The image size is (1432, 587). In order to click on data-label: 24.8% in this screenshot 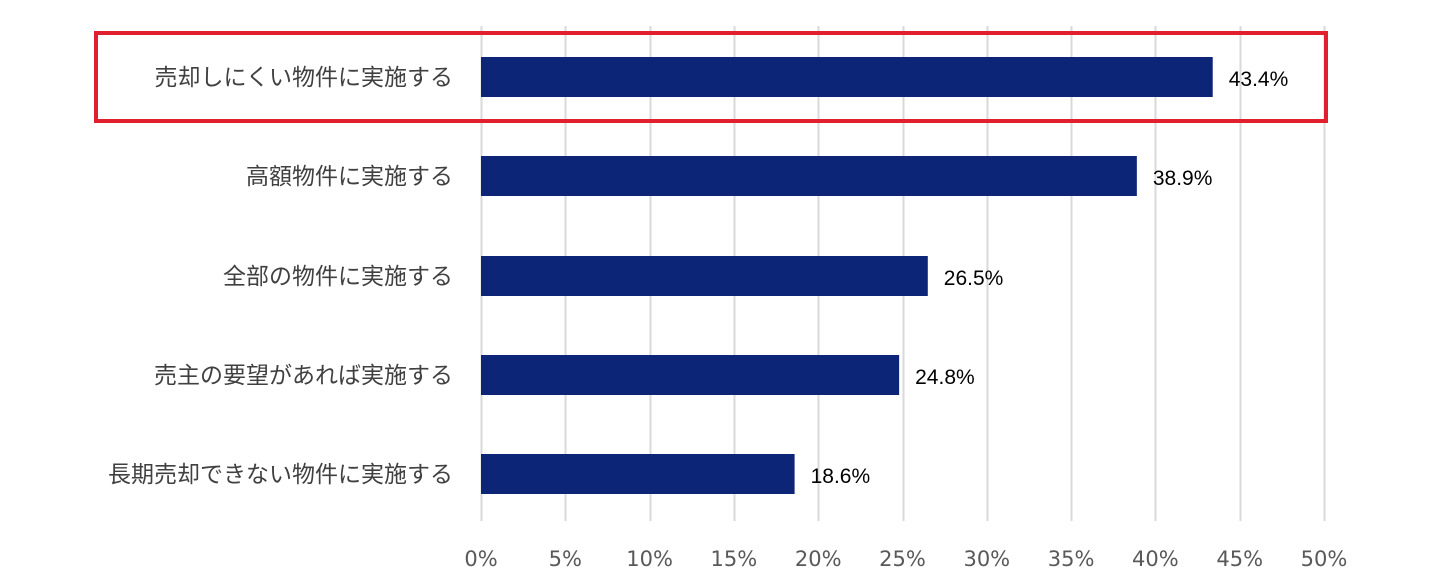, I will do `click(945, 377)`.